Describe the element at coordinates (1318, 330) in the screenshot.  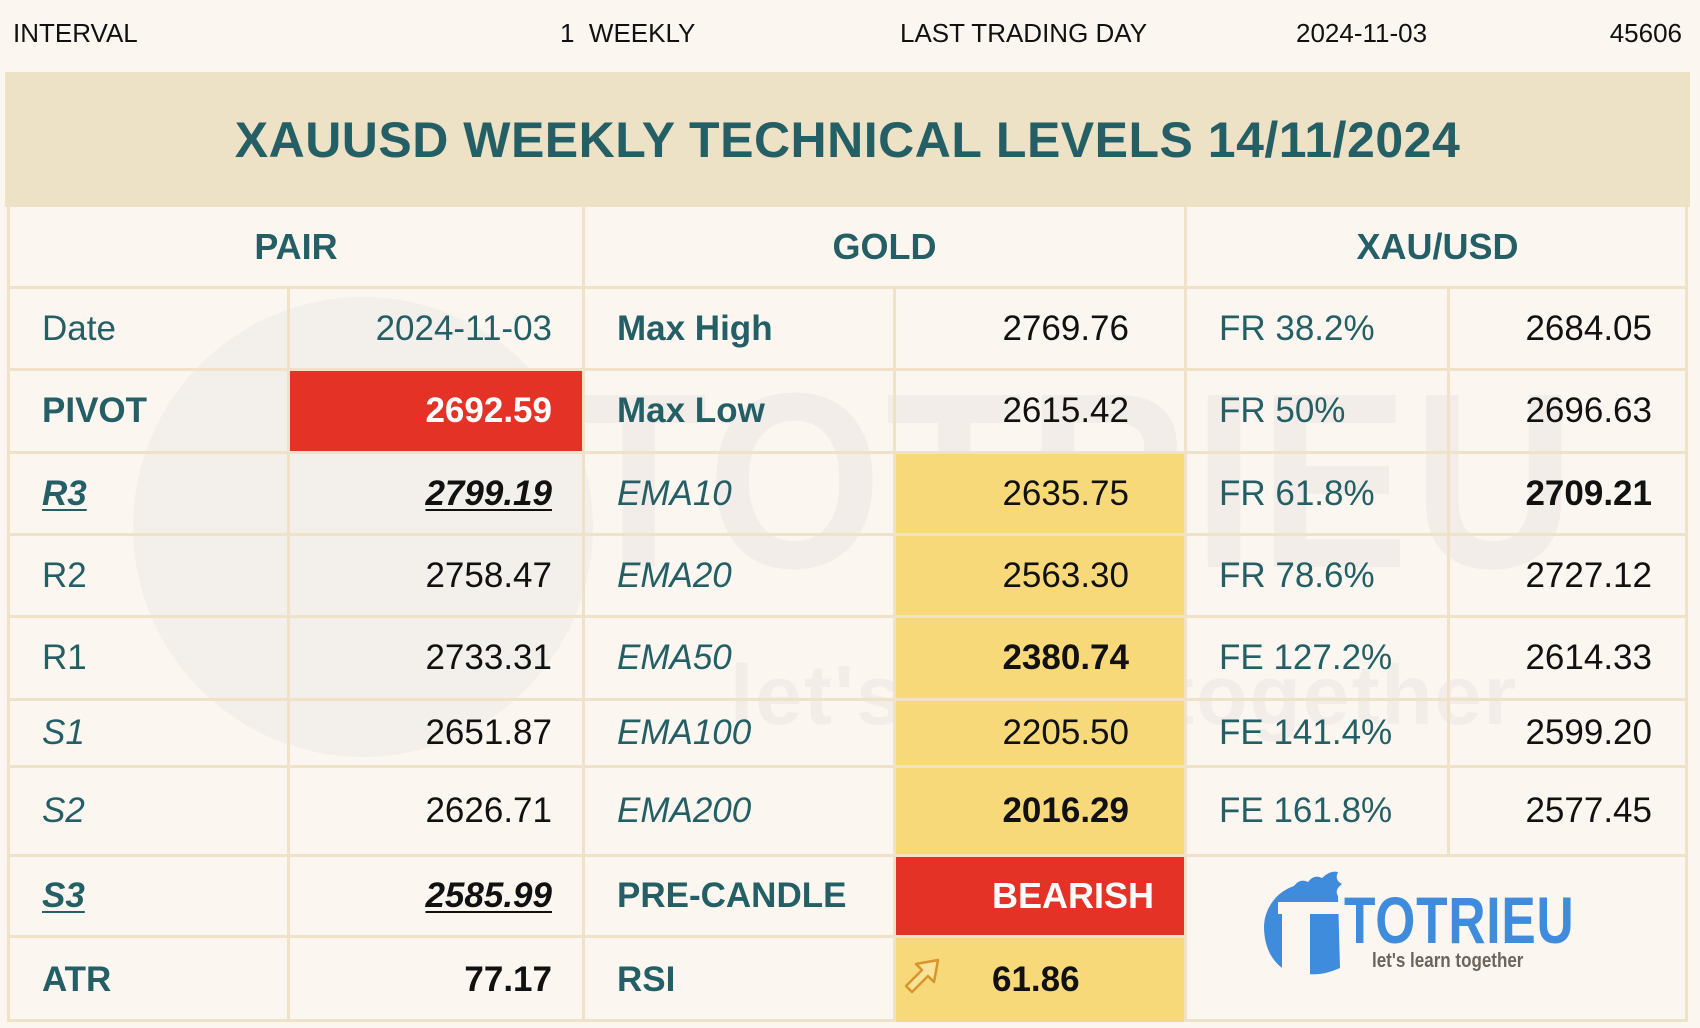
I see `xau-label-fr382: FR 38.2%` at that location.